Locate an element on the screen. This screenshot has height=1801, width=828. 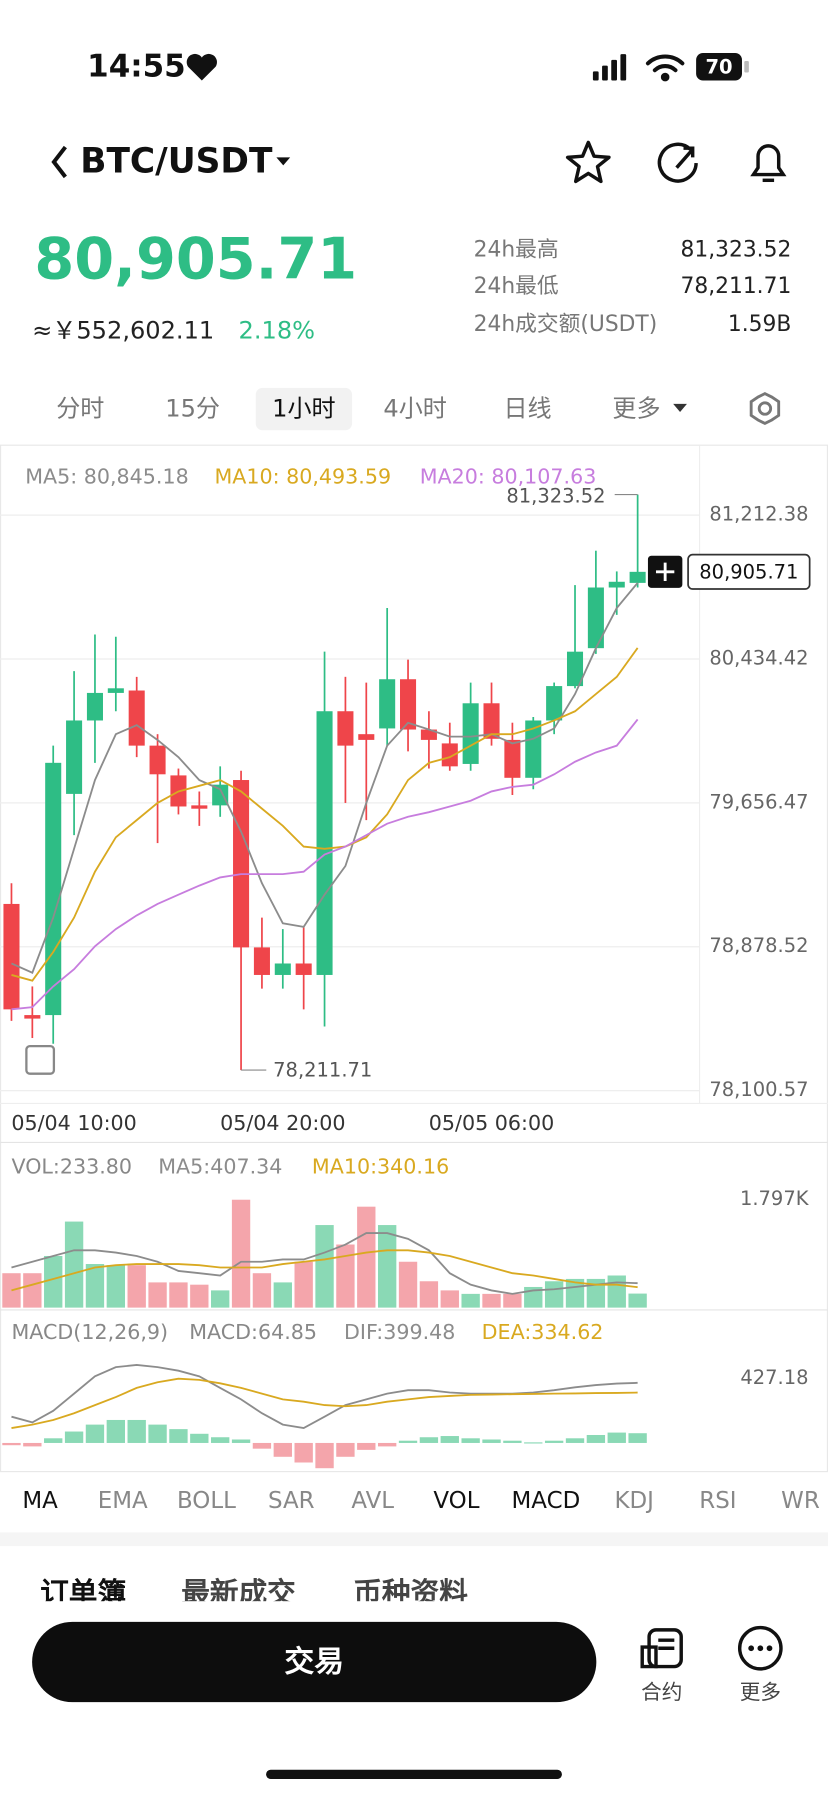
y-tick-label: 81,212.38 is located at coordinates (758, 514).